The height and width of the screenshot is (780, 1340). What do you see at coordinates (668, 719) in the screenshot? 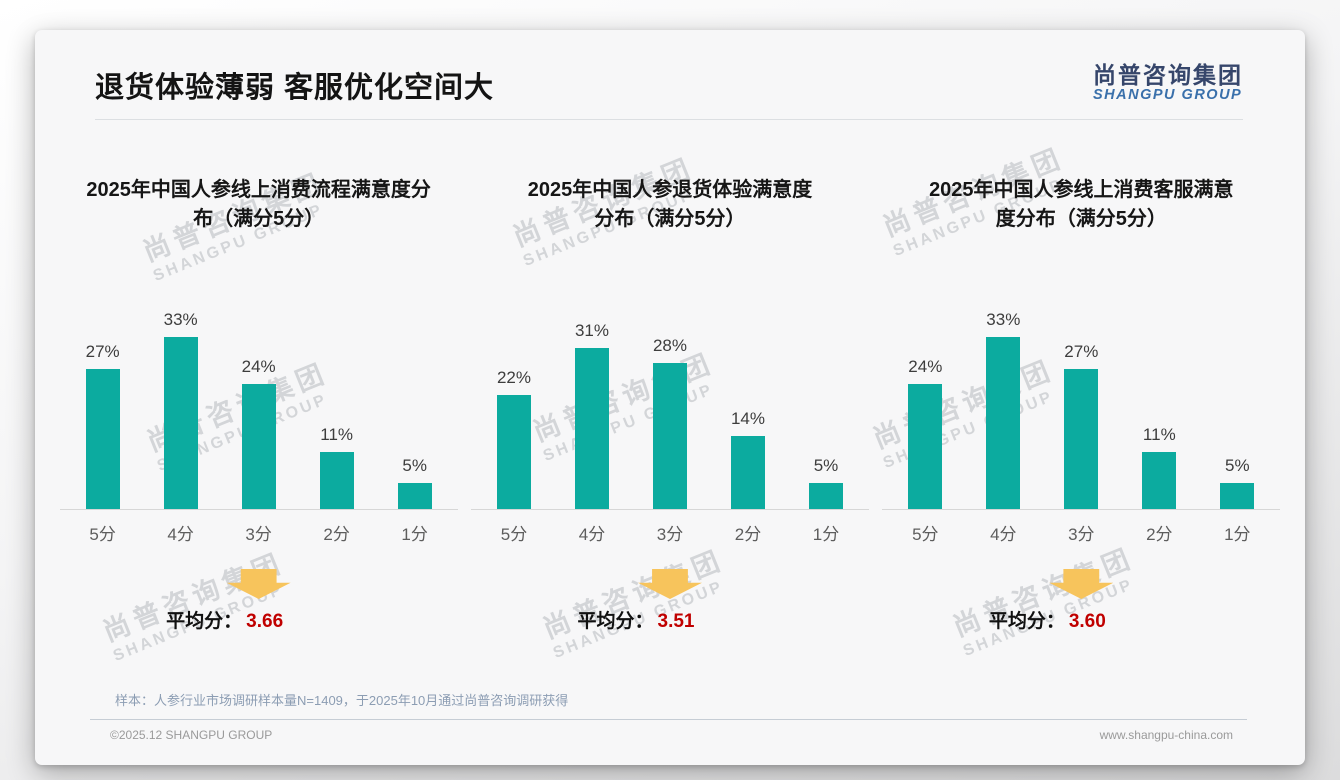
I see `footer-divider` at bounding box center [668, 719].